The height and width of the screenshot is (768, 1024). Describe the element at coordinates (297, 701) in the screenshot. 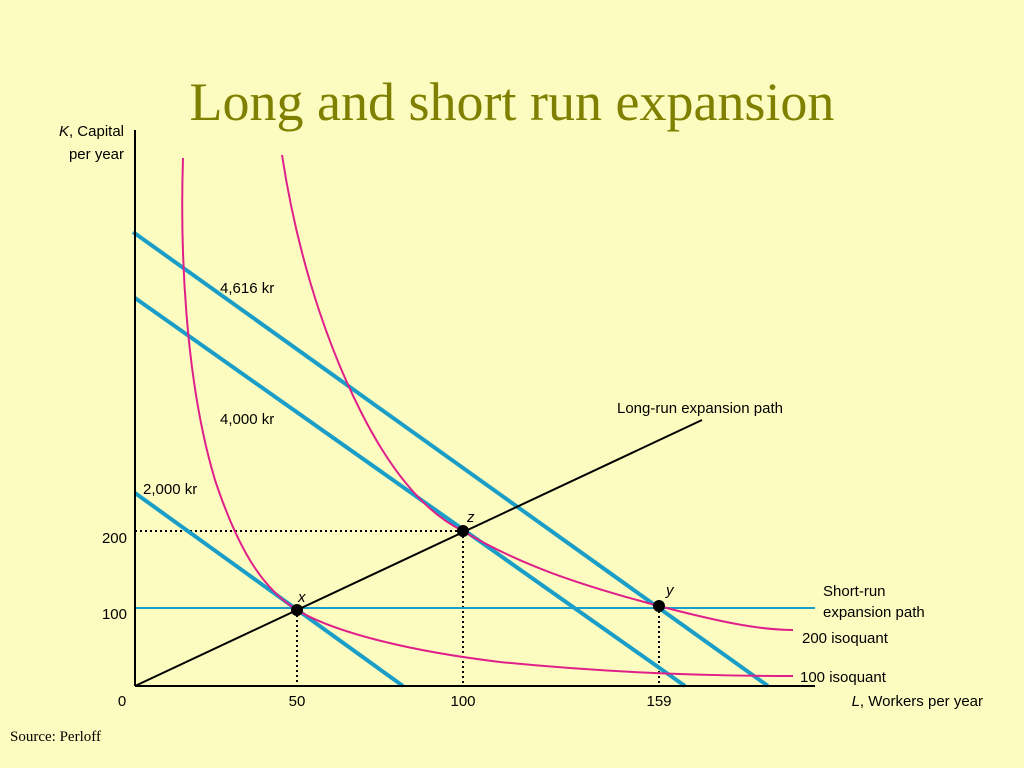

I see `x-tick-label: 50` at that location.